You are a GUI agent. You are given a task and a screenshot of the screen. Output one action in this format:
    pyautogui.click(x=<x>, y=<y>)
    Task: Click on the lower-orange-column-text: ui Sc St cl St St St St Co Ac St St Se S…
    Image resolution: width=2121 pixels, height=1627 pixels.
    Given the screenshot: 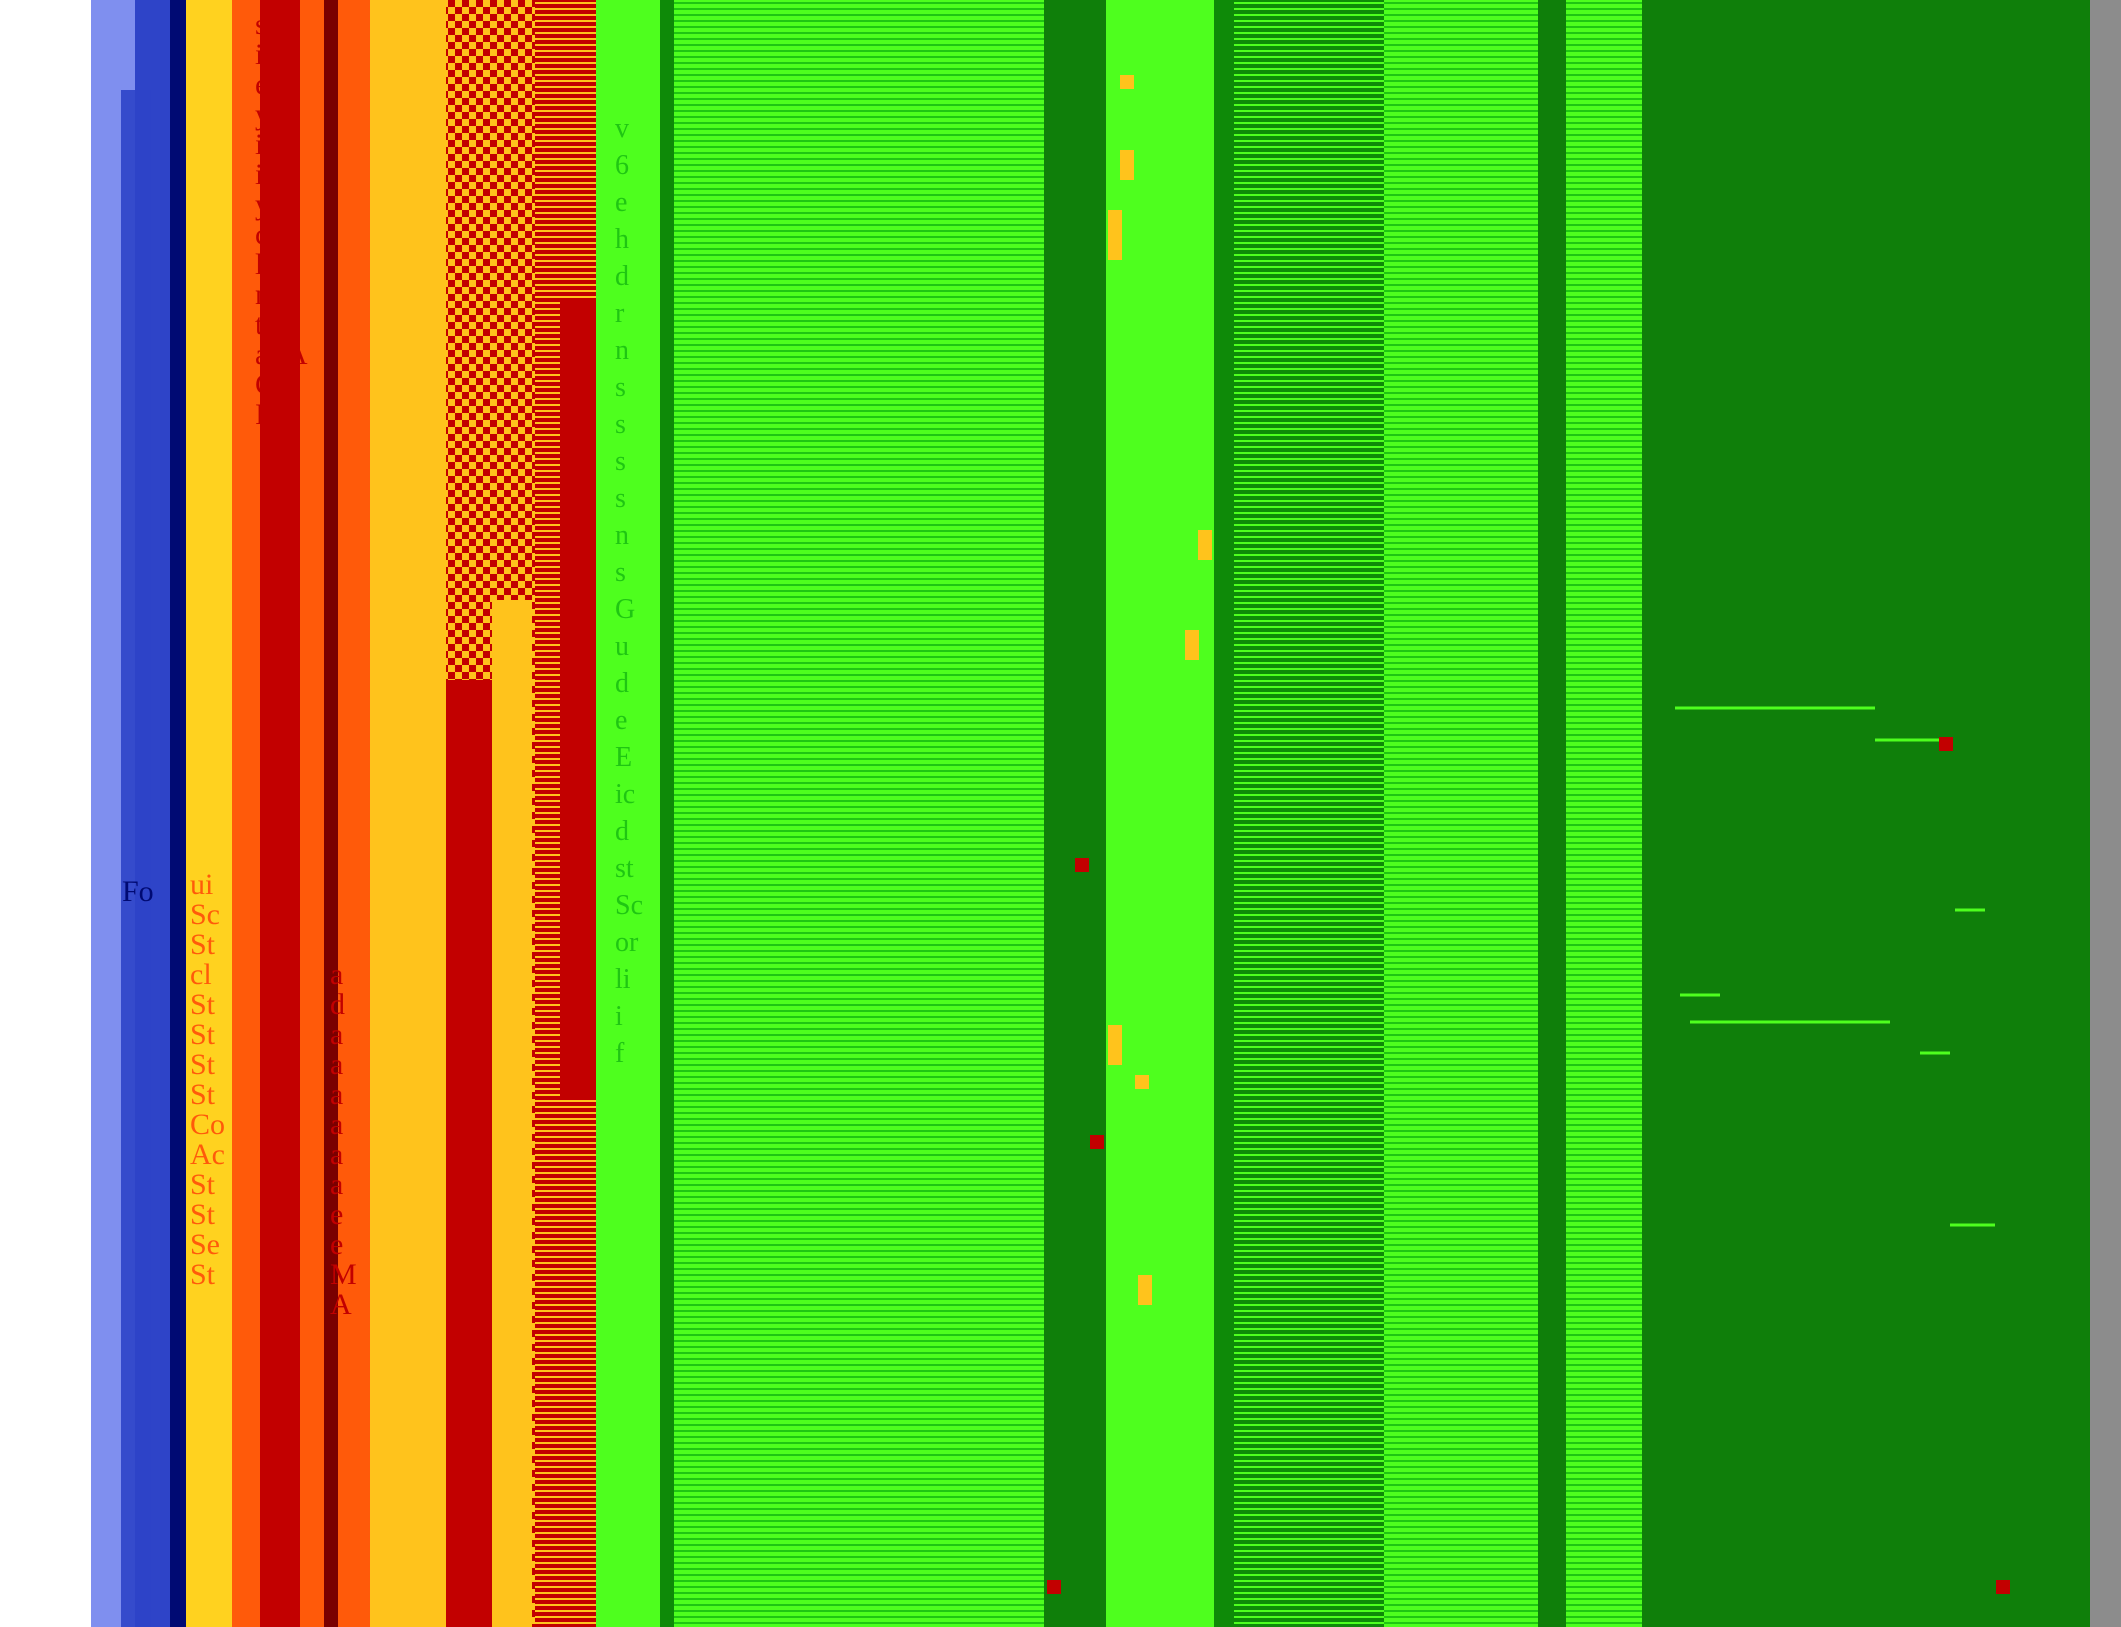 What is the action you would take?
    pyautogui.click(x=220, y=1080)
    